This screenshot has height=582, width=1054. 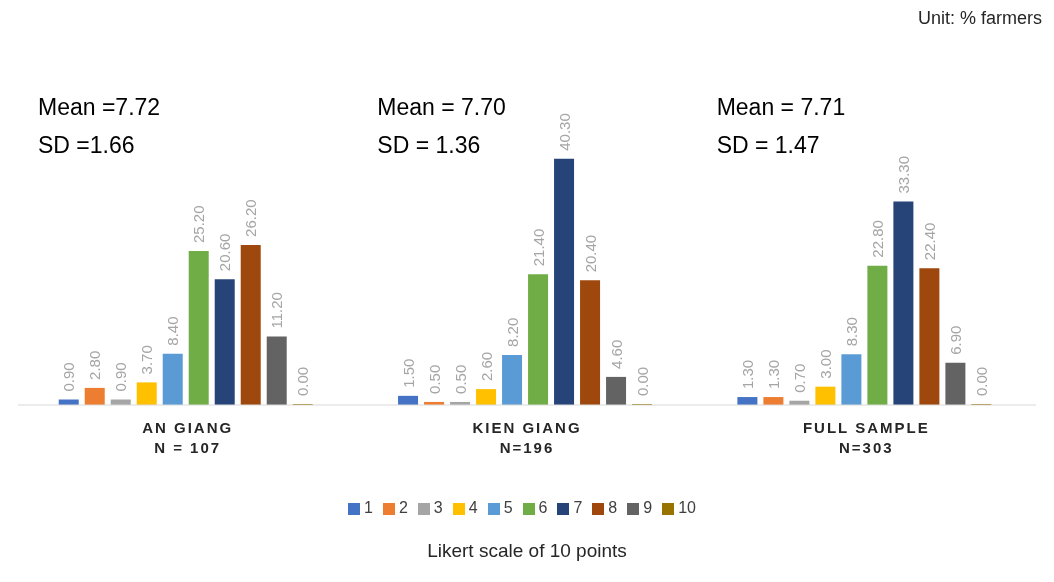 What do you see at coordinates (564, 132) in the screenshot?
I see `data-label: 40.30` at bounding box center [564, 132].